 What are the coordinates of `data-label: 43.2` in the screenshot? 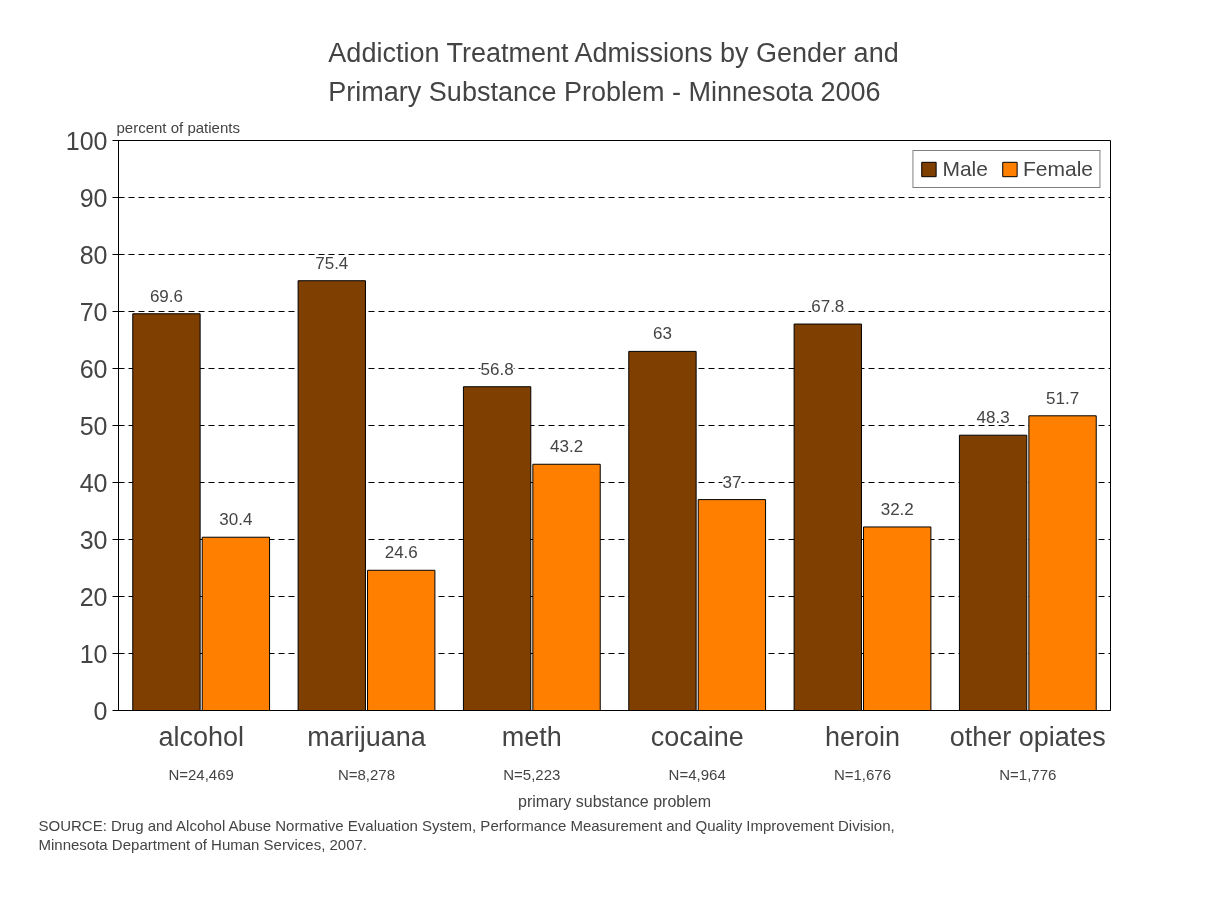 It's located at (567, 447).